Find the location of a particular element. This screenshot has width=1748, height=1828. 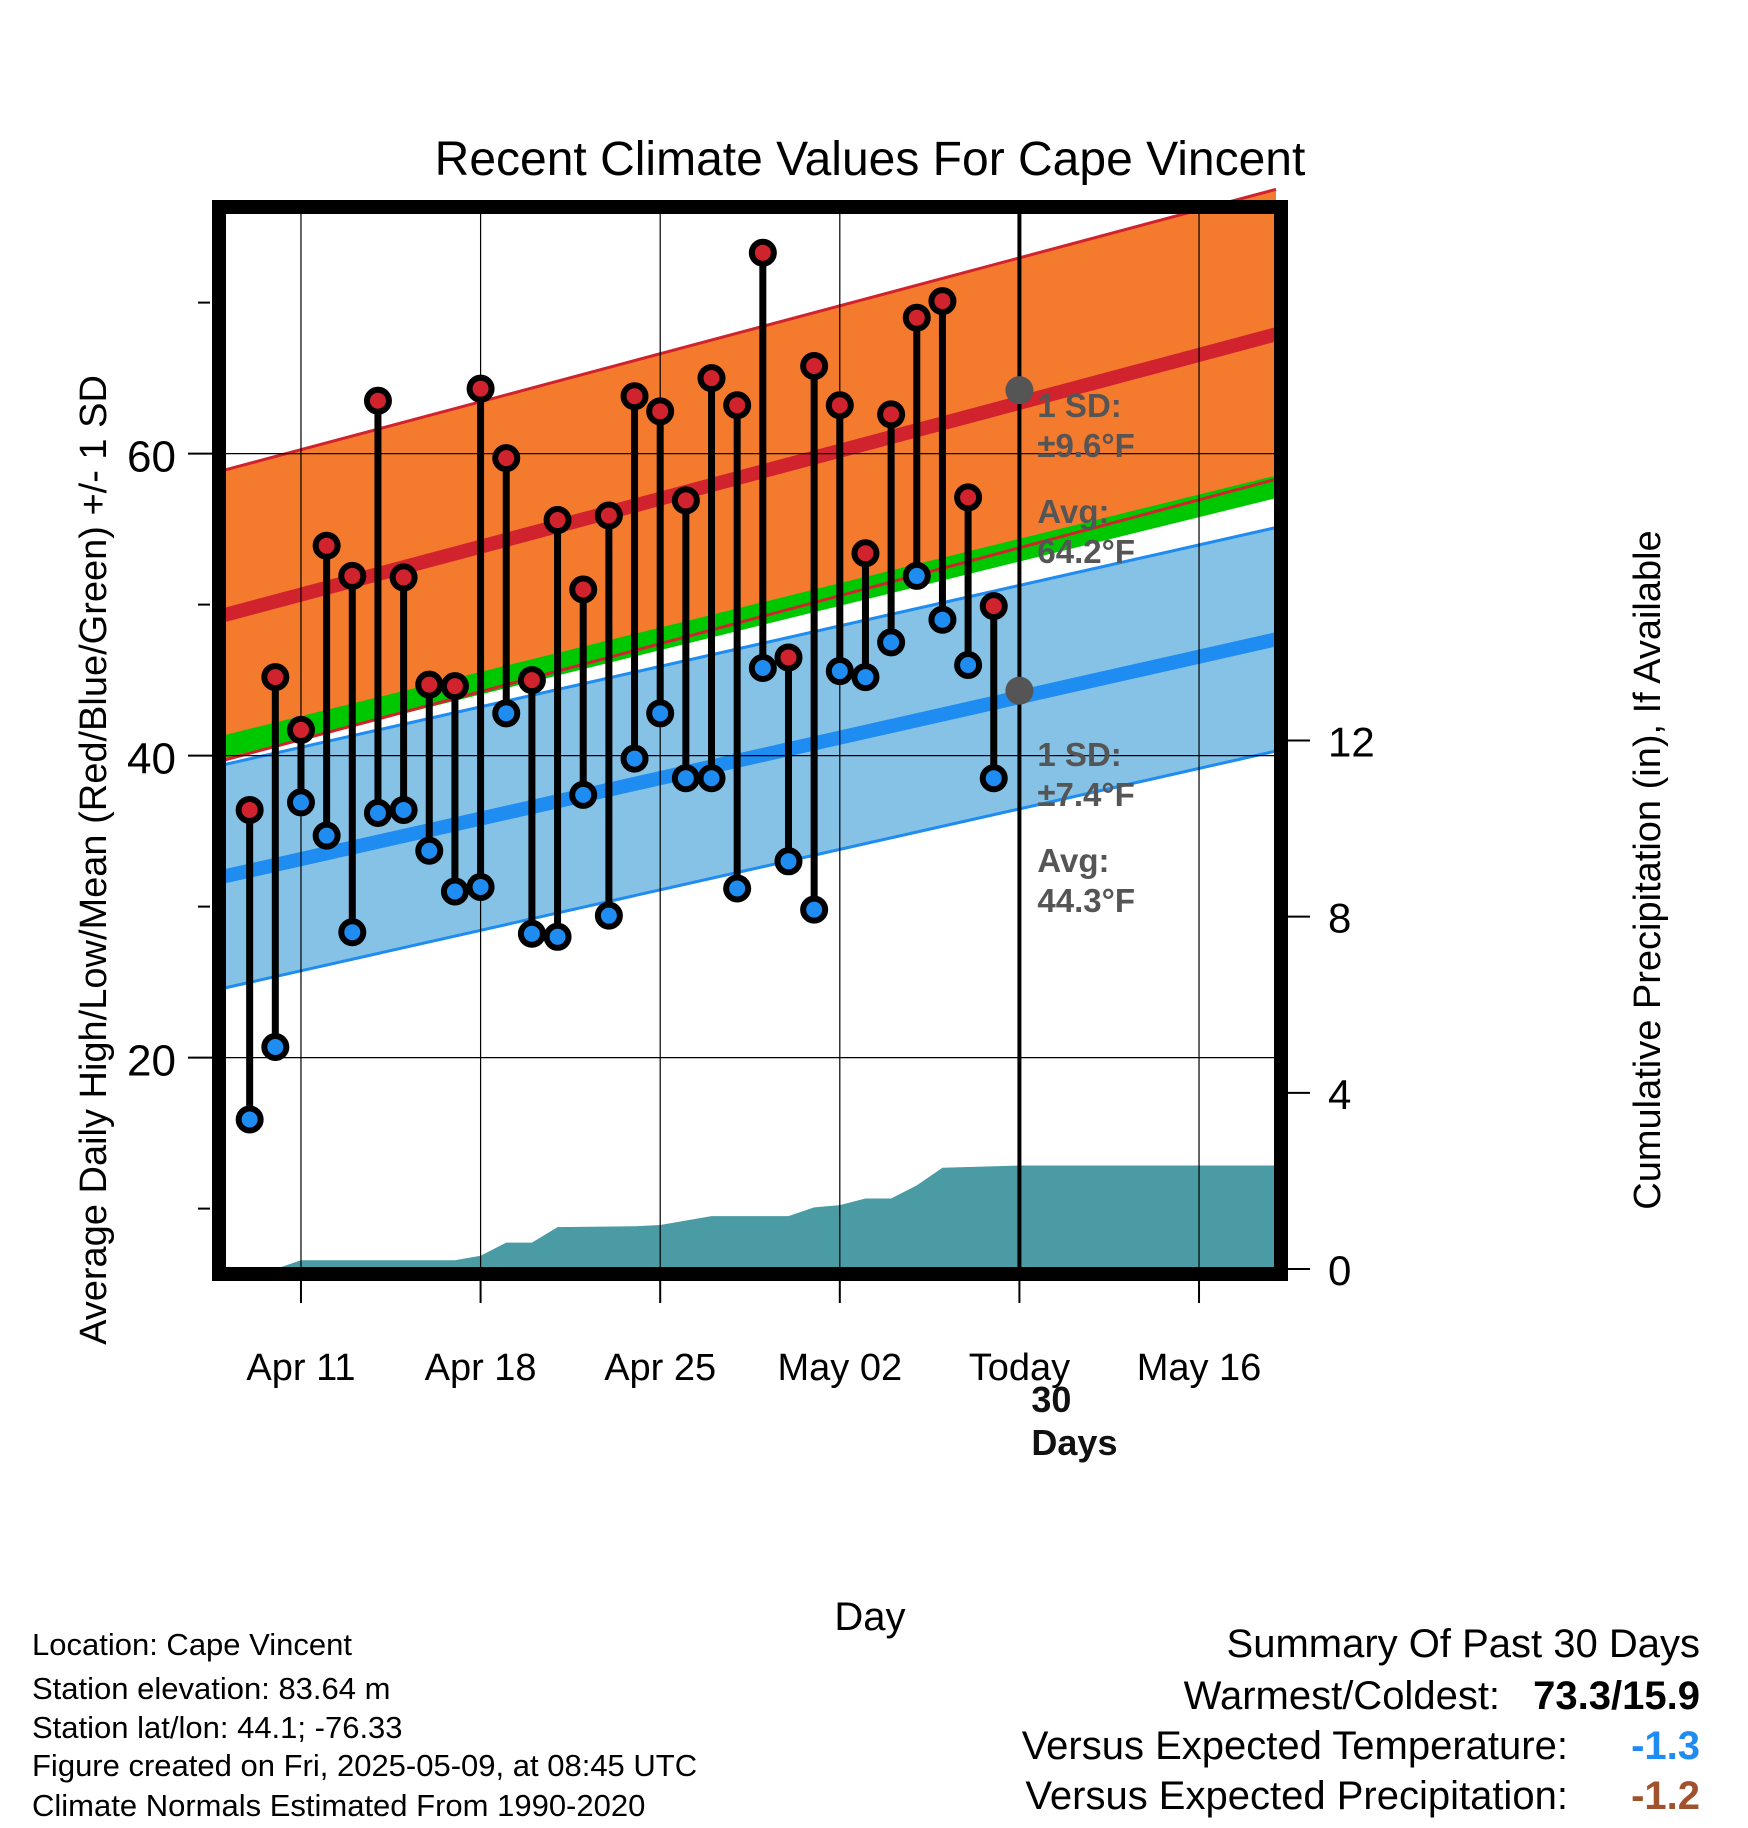

precip-anomaly-row: Versus Expected Precipitation: -1.2 is located at coordinates (1362, 1796).